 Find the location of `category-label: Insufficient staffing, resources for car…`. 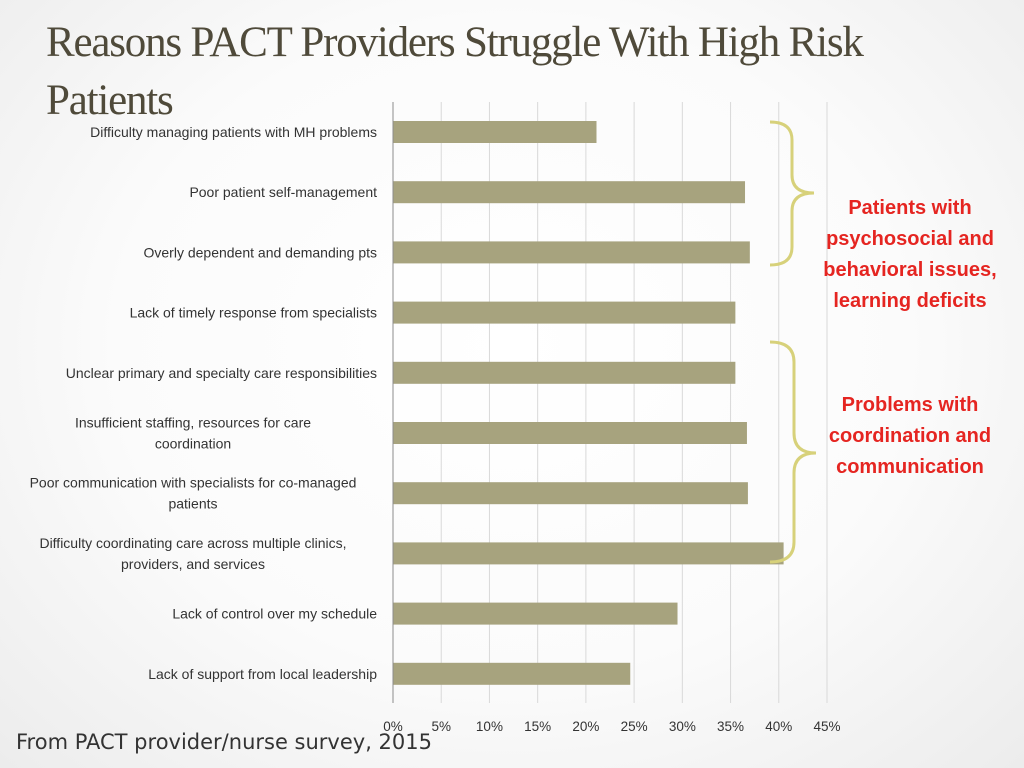

category-label: Insufficient staffing, resources for car… is located at coordinates (193, 433).